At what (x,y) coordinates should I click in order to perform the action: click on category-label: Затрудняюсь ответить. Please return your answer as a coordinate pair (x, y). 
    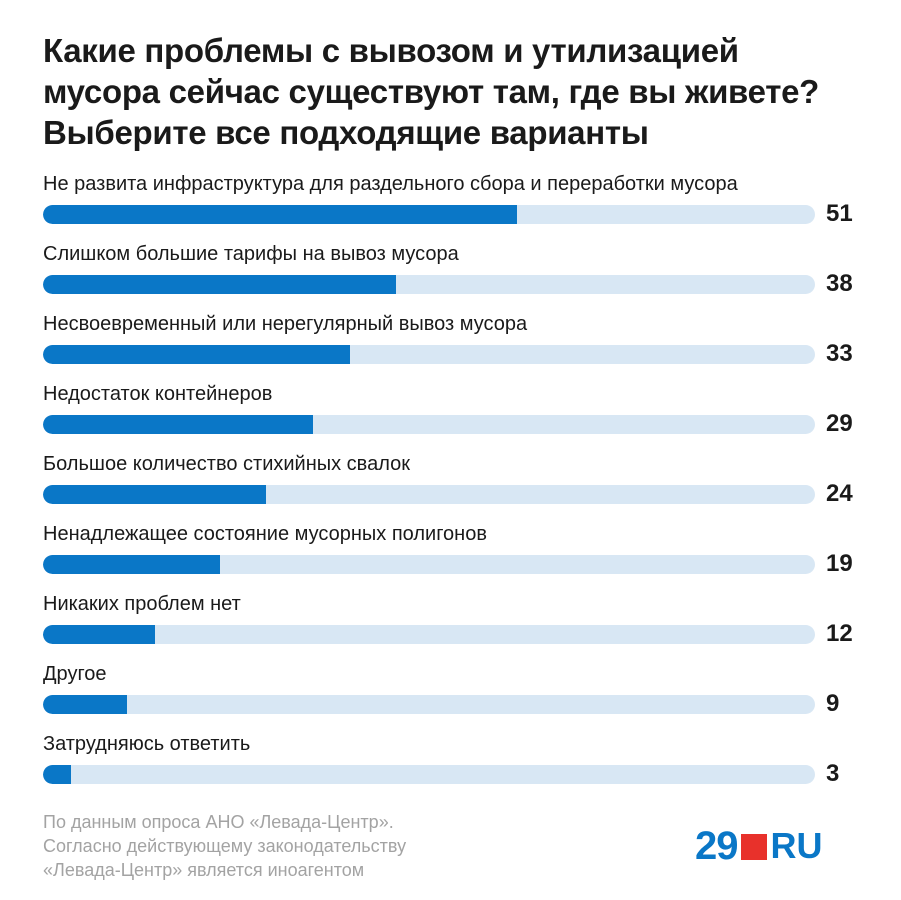
    Looking at the image, I should click on (147, 744).